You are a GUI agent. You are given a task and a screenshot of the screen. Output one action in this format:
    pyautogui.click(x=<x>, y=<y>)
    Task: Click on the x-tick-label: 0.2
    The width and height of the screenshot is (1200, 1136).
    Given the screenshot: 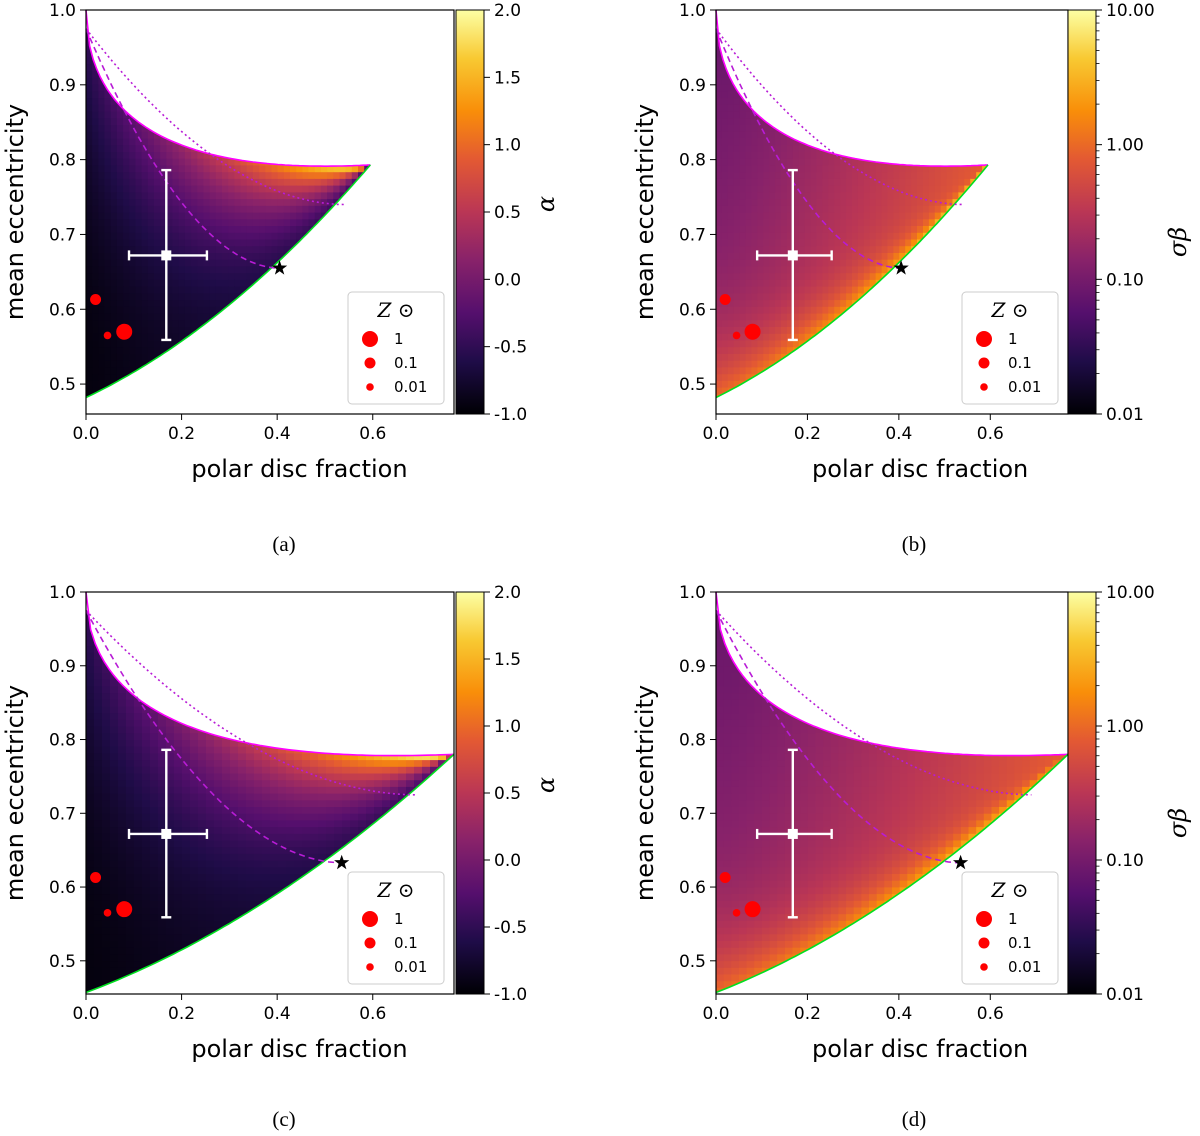 What is the action you would take?
    pyautogui.click(x=181, y=1014)
    